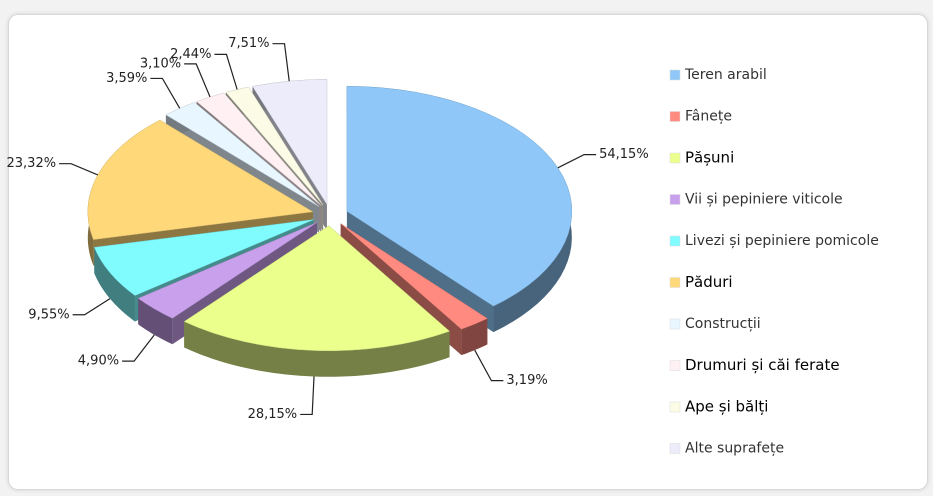  Describe the element at coordinates (725, 75) in the screenshot. I see `legend-label: Teren arabil` at that location.